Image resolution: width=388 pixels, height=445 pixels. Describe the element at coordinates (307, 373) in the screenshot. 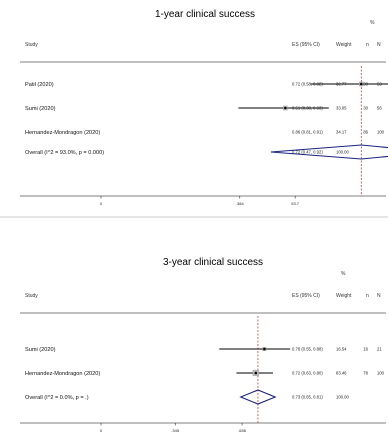

I see `es-ci-value: 0.72 (0.63, 0.80)` at that location.